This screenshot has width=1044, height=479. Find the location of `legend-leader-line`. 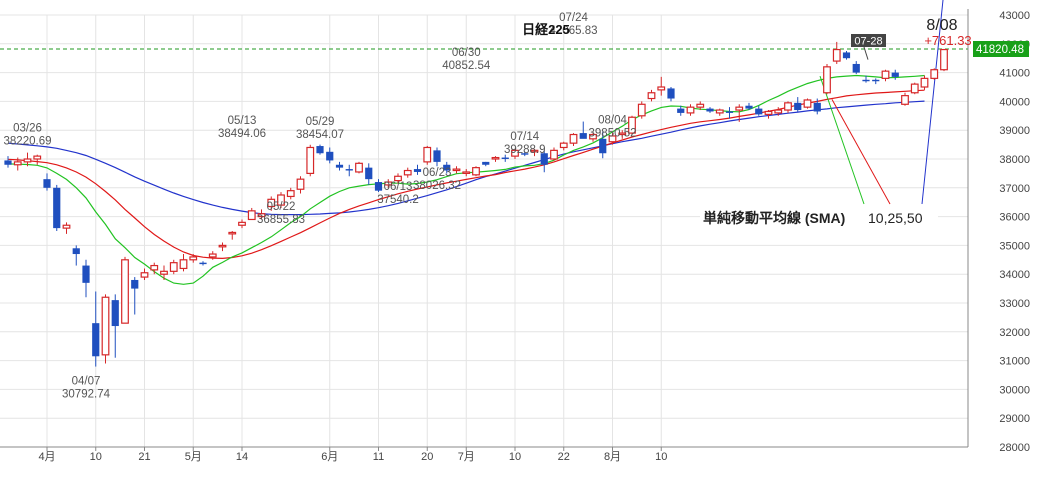

legend-leader-line is located at coordinates (861, 152).